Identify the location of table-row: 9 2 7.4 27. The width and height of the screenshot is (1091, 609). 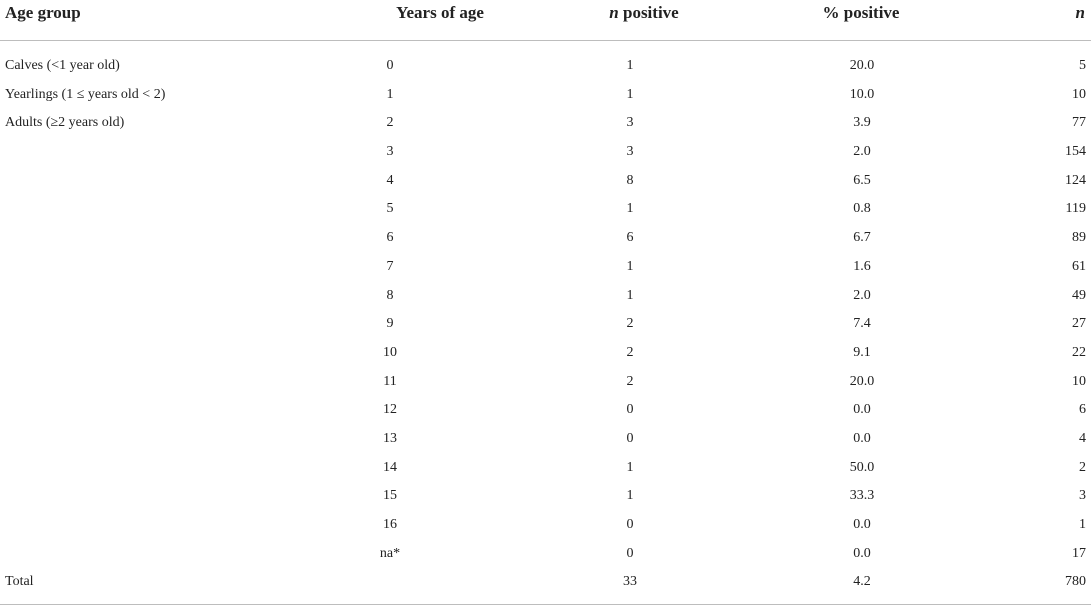
(545, 324).